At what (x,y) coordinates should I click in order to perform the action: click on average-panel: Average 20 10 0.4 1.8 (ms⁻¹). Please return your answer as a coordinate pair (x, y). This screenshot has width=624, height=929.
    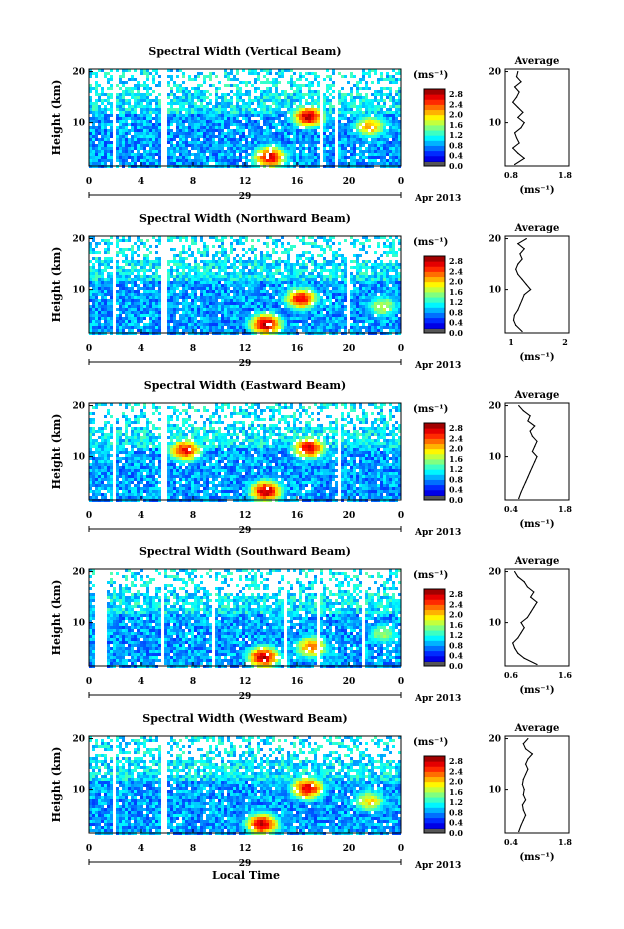
    Looking at the image, I should click on (530, 460).